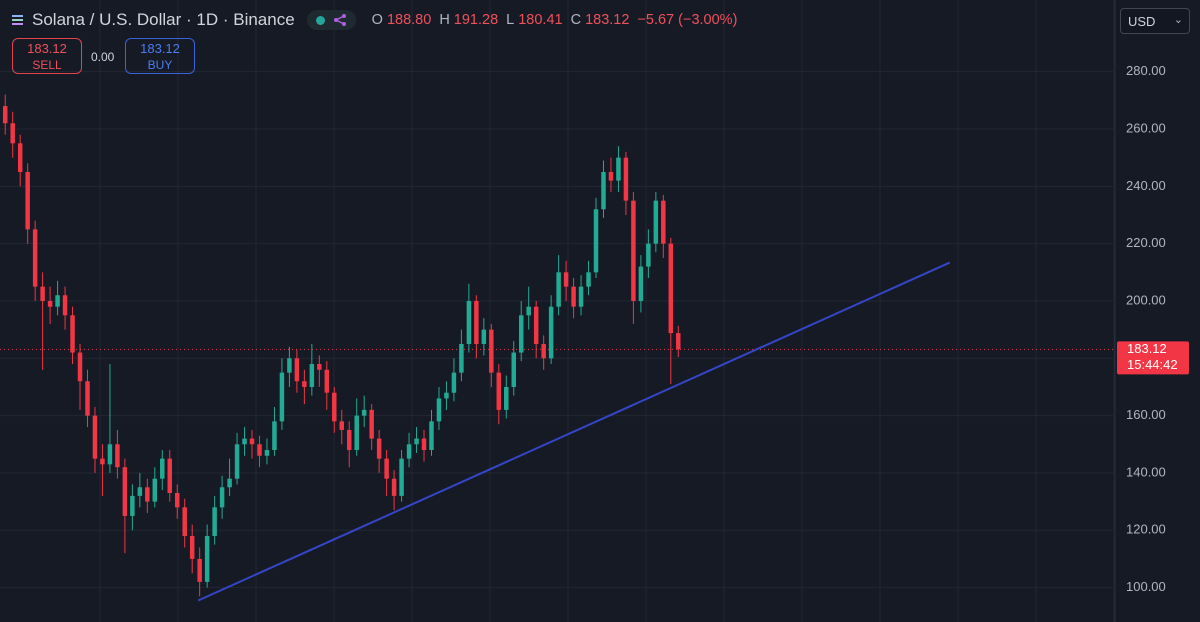  Describe the element at coordinates (476, 20) in the screenshot. I see `high-value: 191.28` at that location.